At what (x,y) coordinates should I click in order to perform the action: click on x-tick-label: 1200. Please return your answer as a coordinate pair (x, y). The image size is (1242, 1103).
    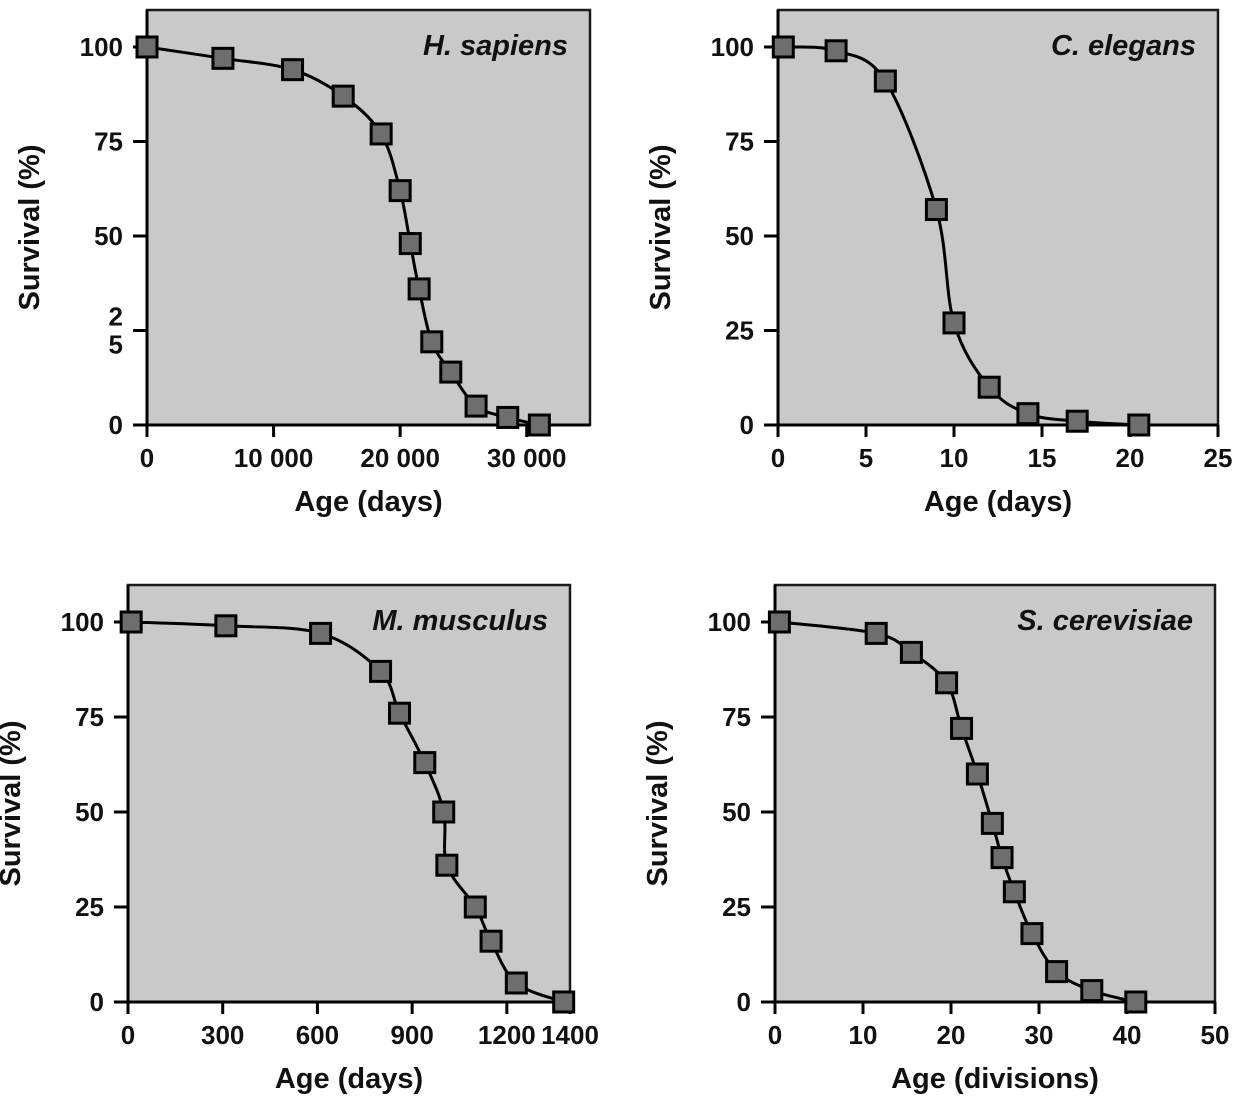
    Looking at the image, I should click on (507, 1035).